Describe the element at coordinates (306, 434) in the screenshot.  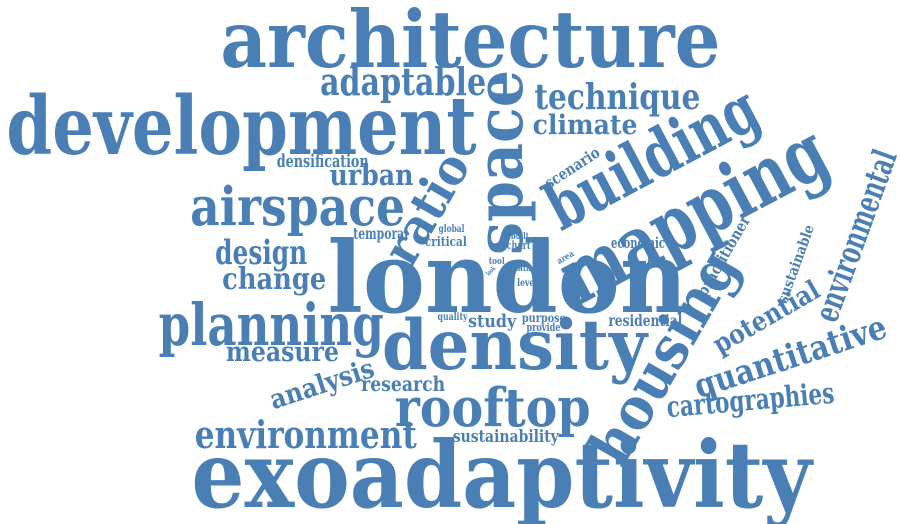
I see `word-environment: environment` at that location.